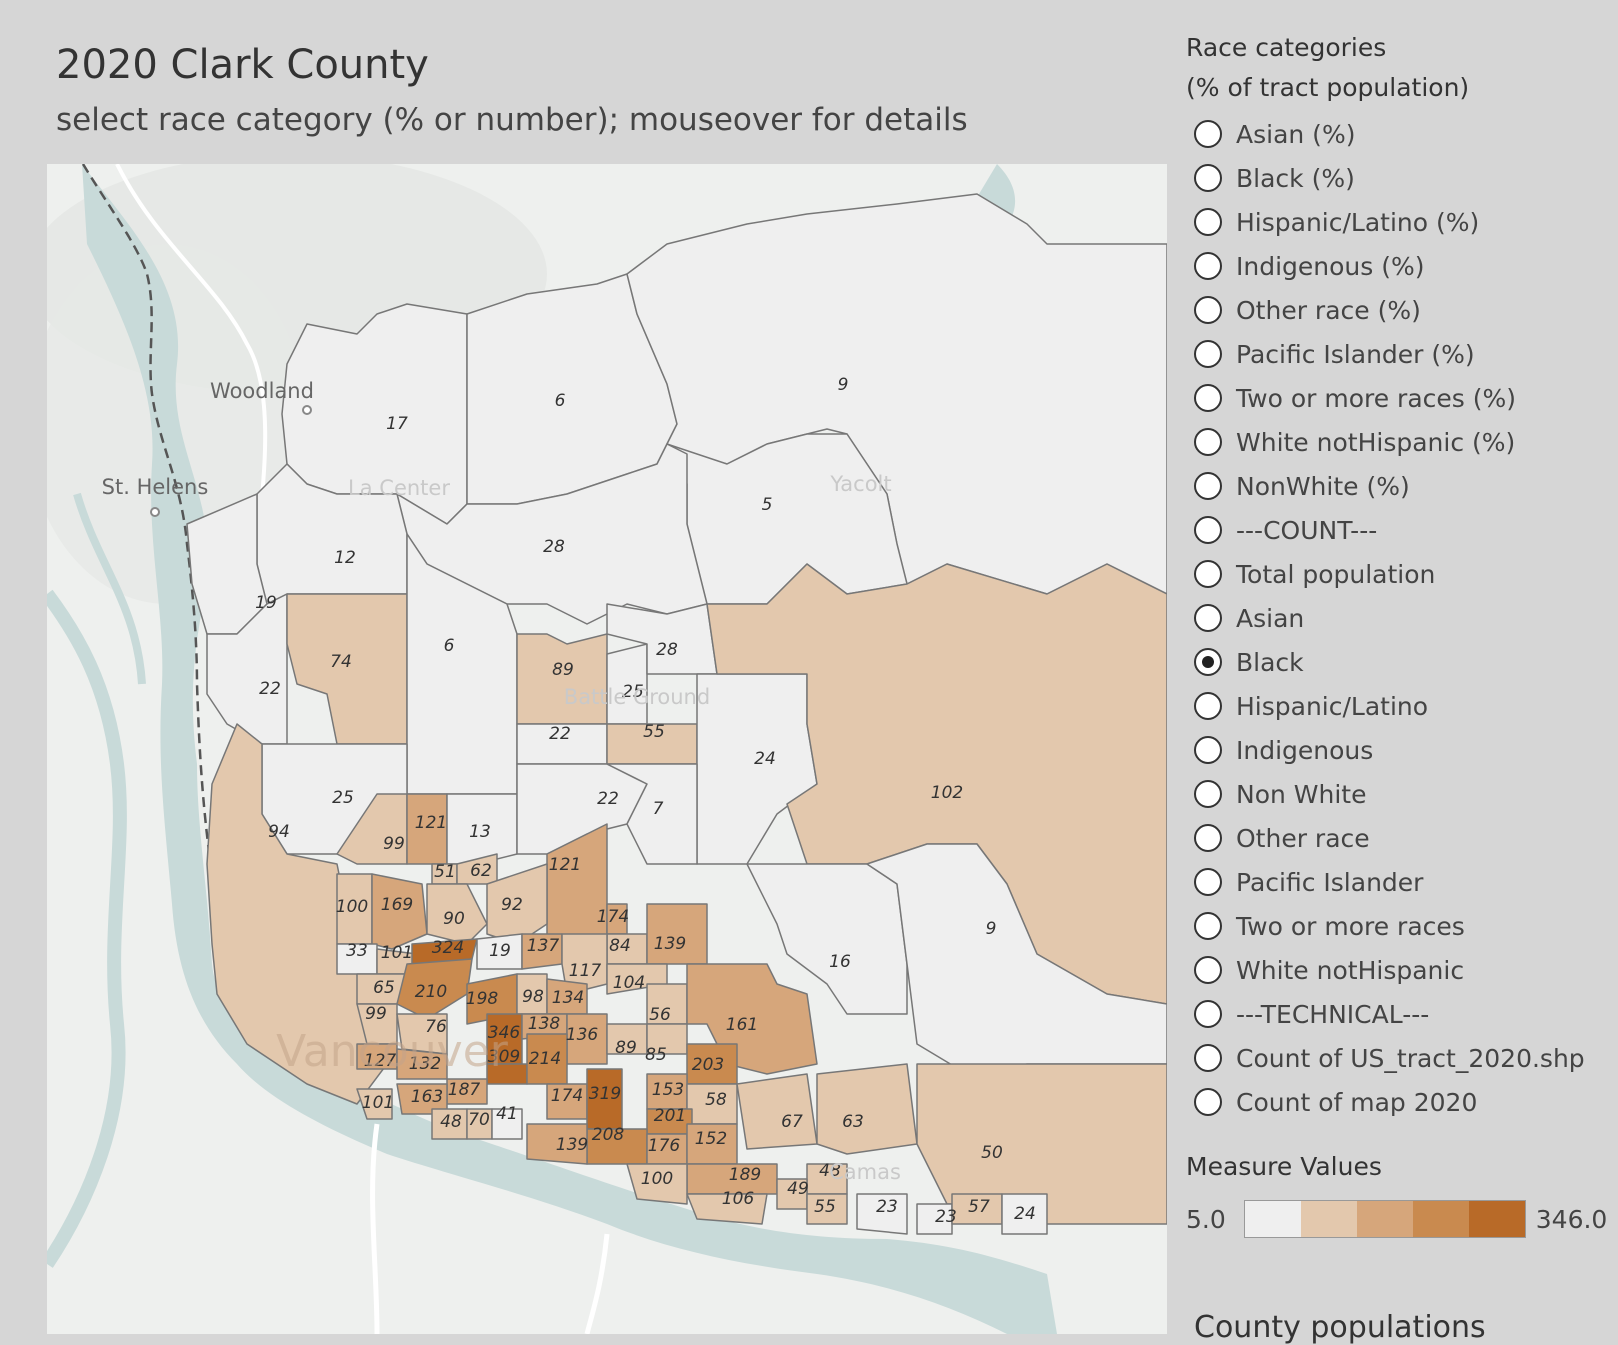 The height and width of the screenshot is (1345, 1618). Describe the element at coordinates (1355, 354) in the screenshot. I see `race-option-label: Pacific Islander (%)` at that location.